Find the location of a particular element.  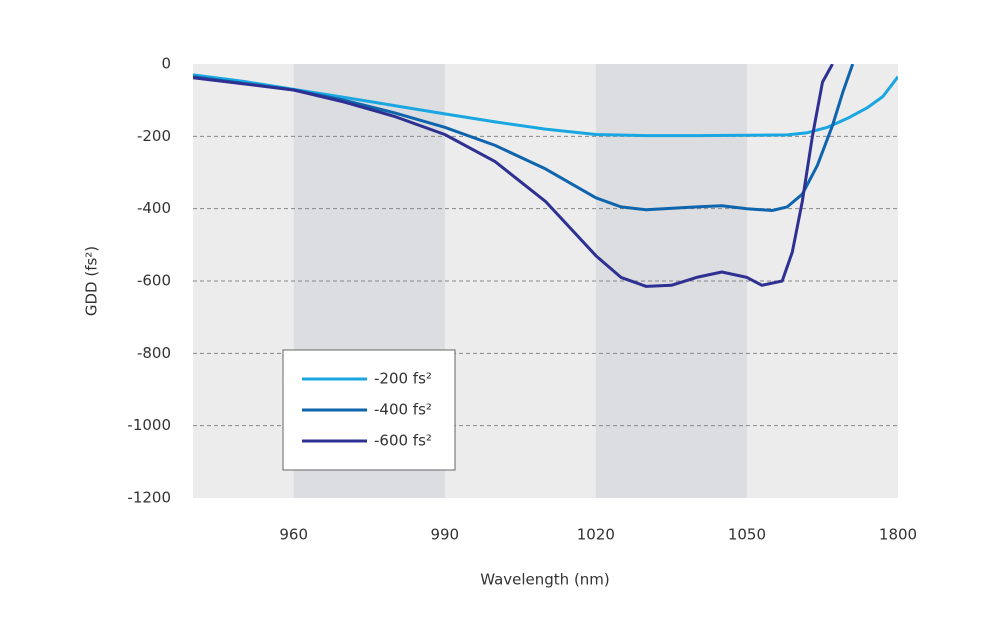

x-tick-label: 1020 is located at coordinates (596, 535).